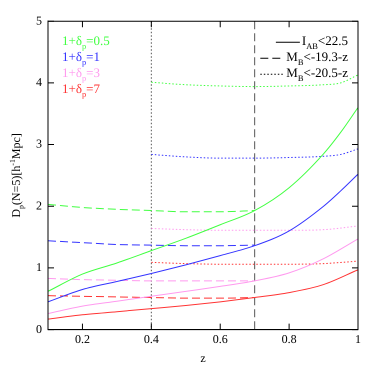 Image resolution: width=374 pixels, height=374 pixels. I want to click on x-axis-title: z, so click(203, 358).